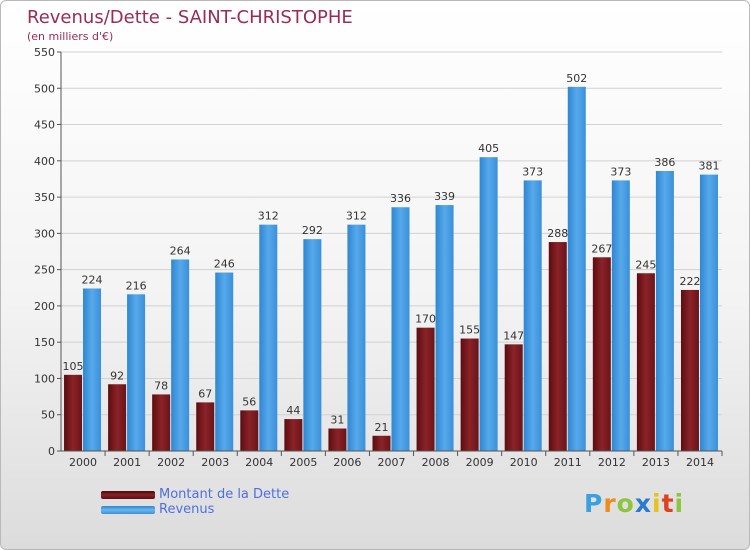 The image size is (750, 550). I want to click on x-tick-label: 2011, so click(568, 462).